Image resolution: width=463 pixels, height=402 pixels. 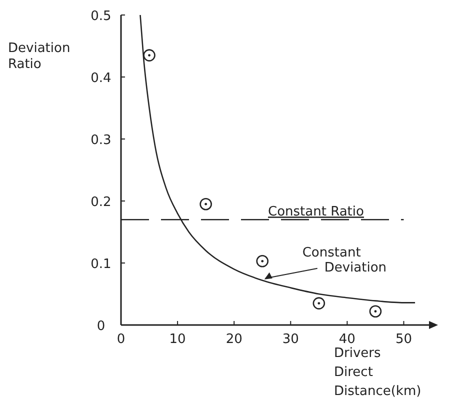 I want to click on x-tick-label: 0, so click(x=121, y=339).